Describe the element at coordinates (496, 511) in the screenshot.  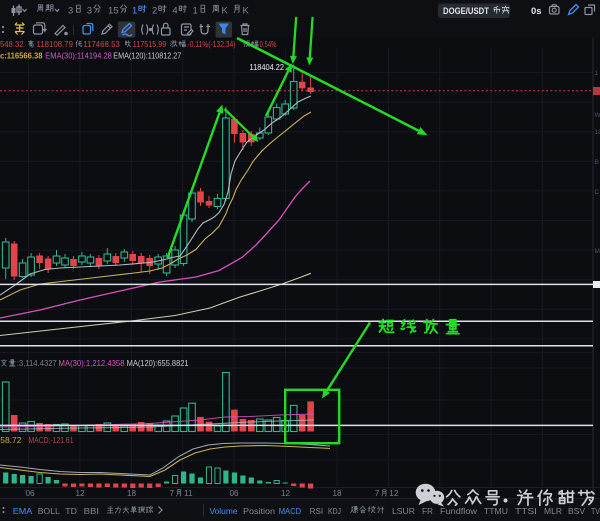
I see `svg-text: TTMU` at that location.